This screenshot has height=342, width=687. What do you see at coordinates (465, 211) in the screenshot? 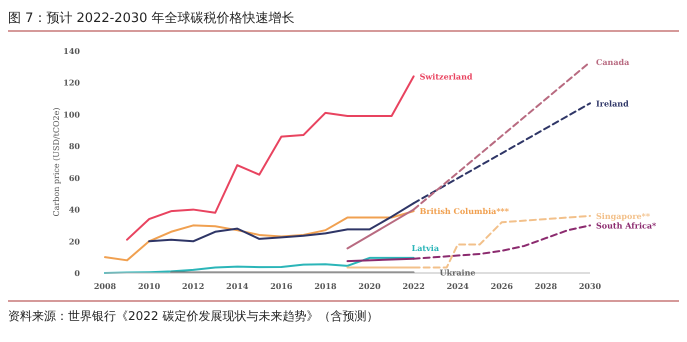
I see `series-label: British Columbia***` at bounding box center [465, 211].